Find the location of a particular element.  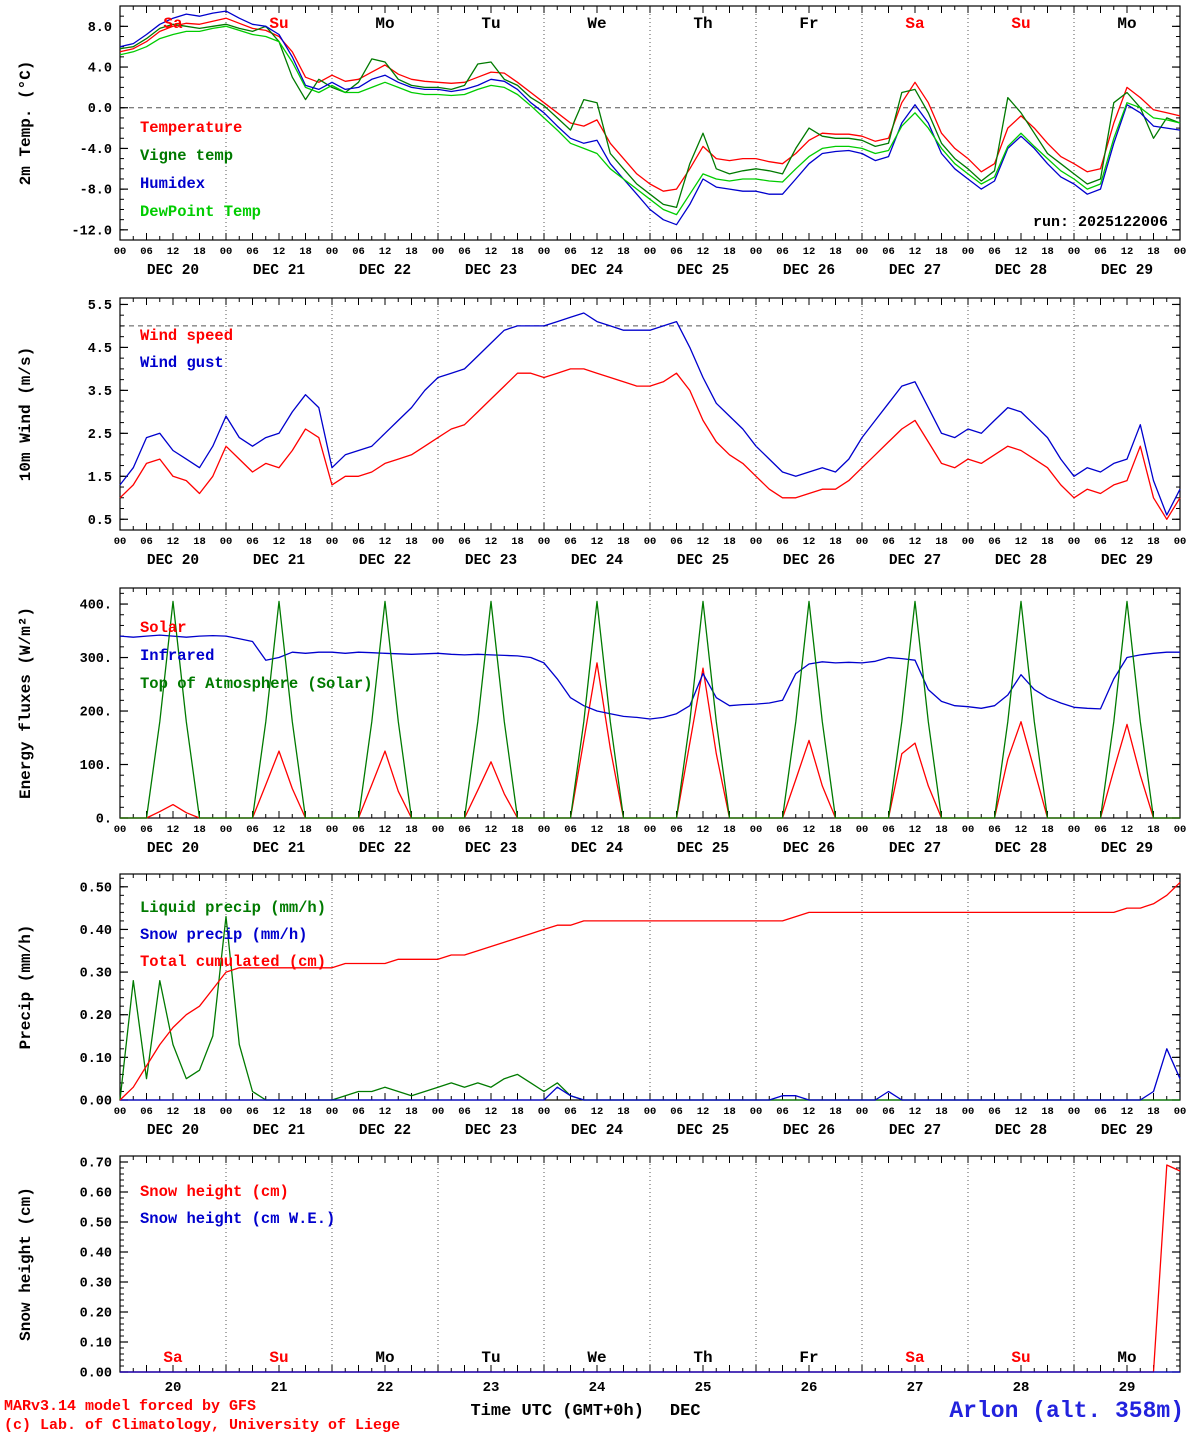

svg-text: 1.5 is located at coordinates (100, 478).